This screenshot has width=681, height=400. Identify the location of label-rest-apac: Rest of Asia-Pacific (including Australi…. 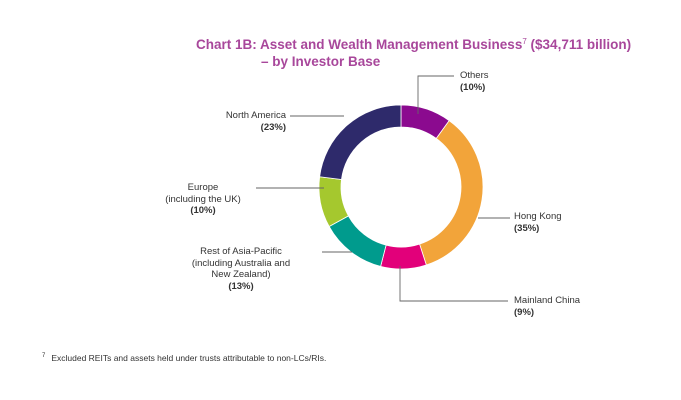
(241, 269).